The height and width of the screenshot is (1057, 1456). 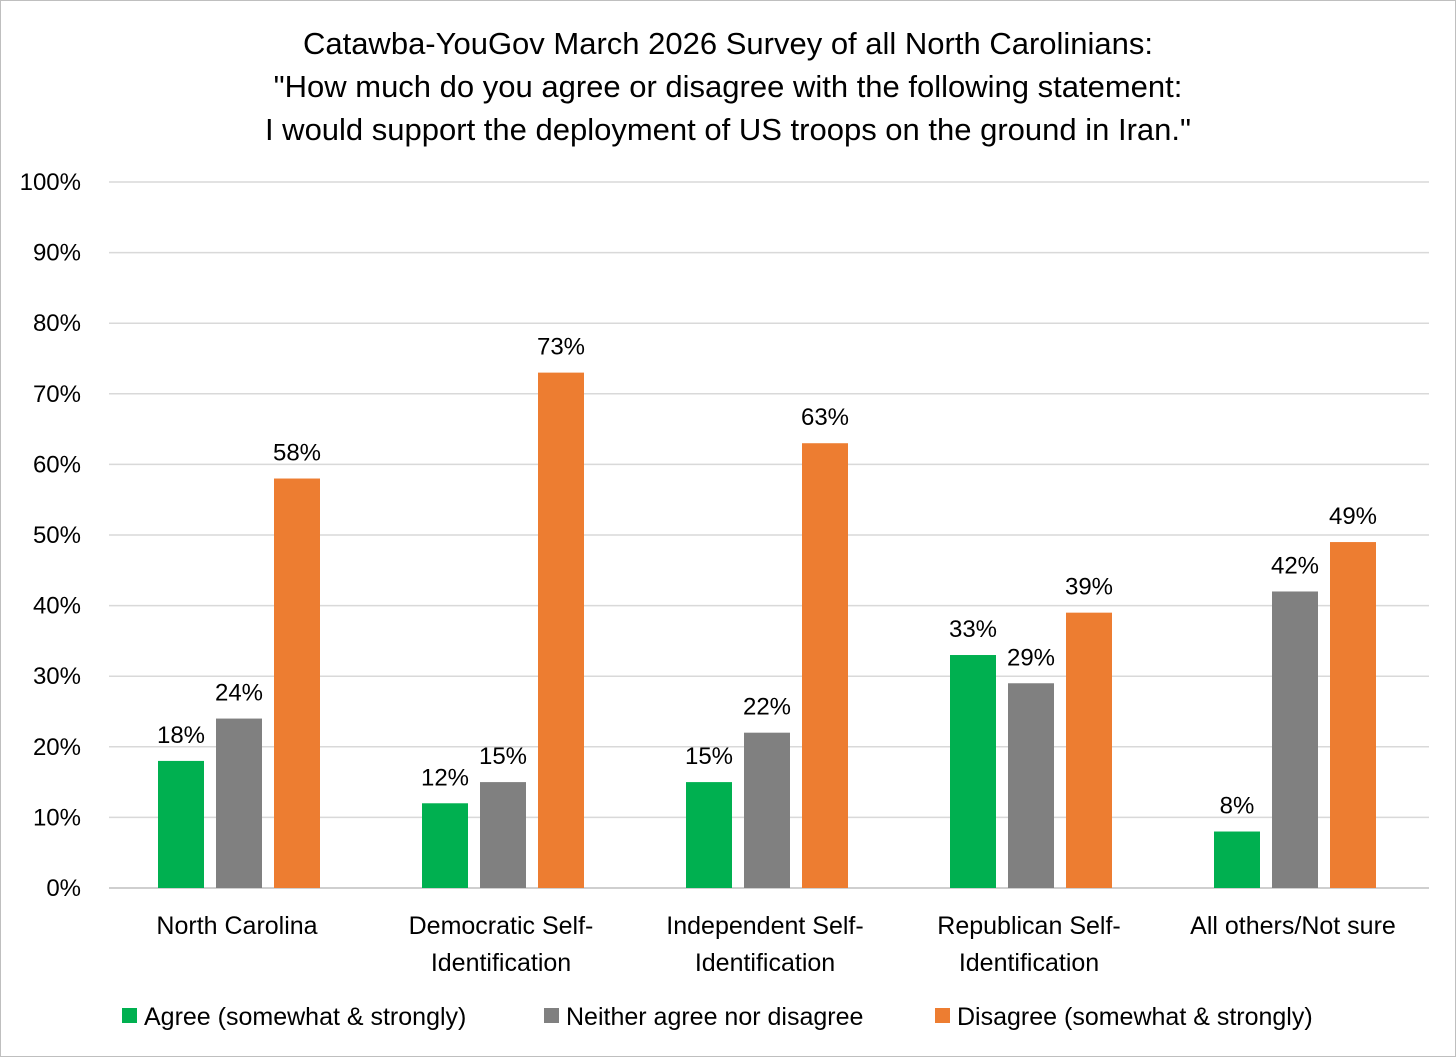 What do you see at coordinates (63, 888) in the screenshot?
I see `y-tick-label: 0%` at bounding box center [63, 888].